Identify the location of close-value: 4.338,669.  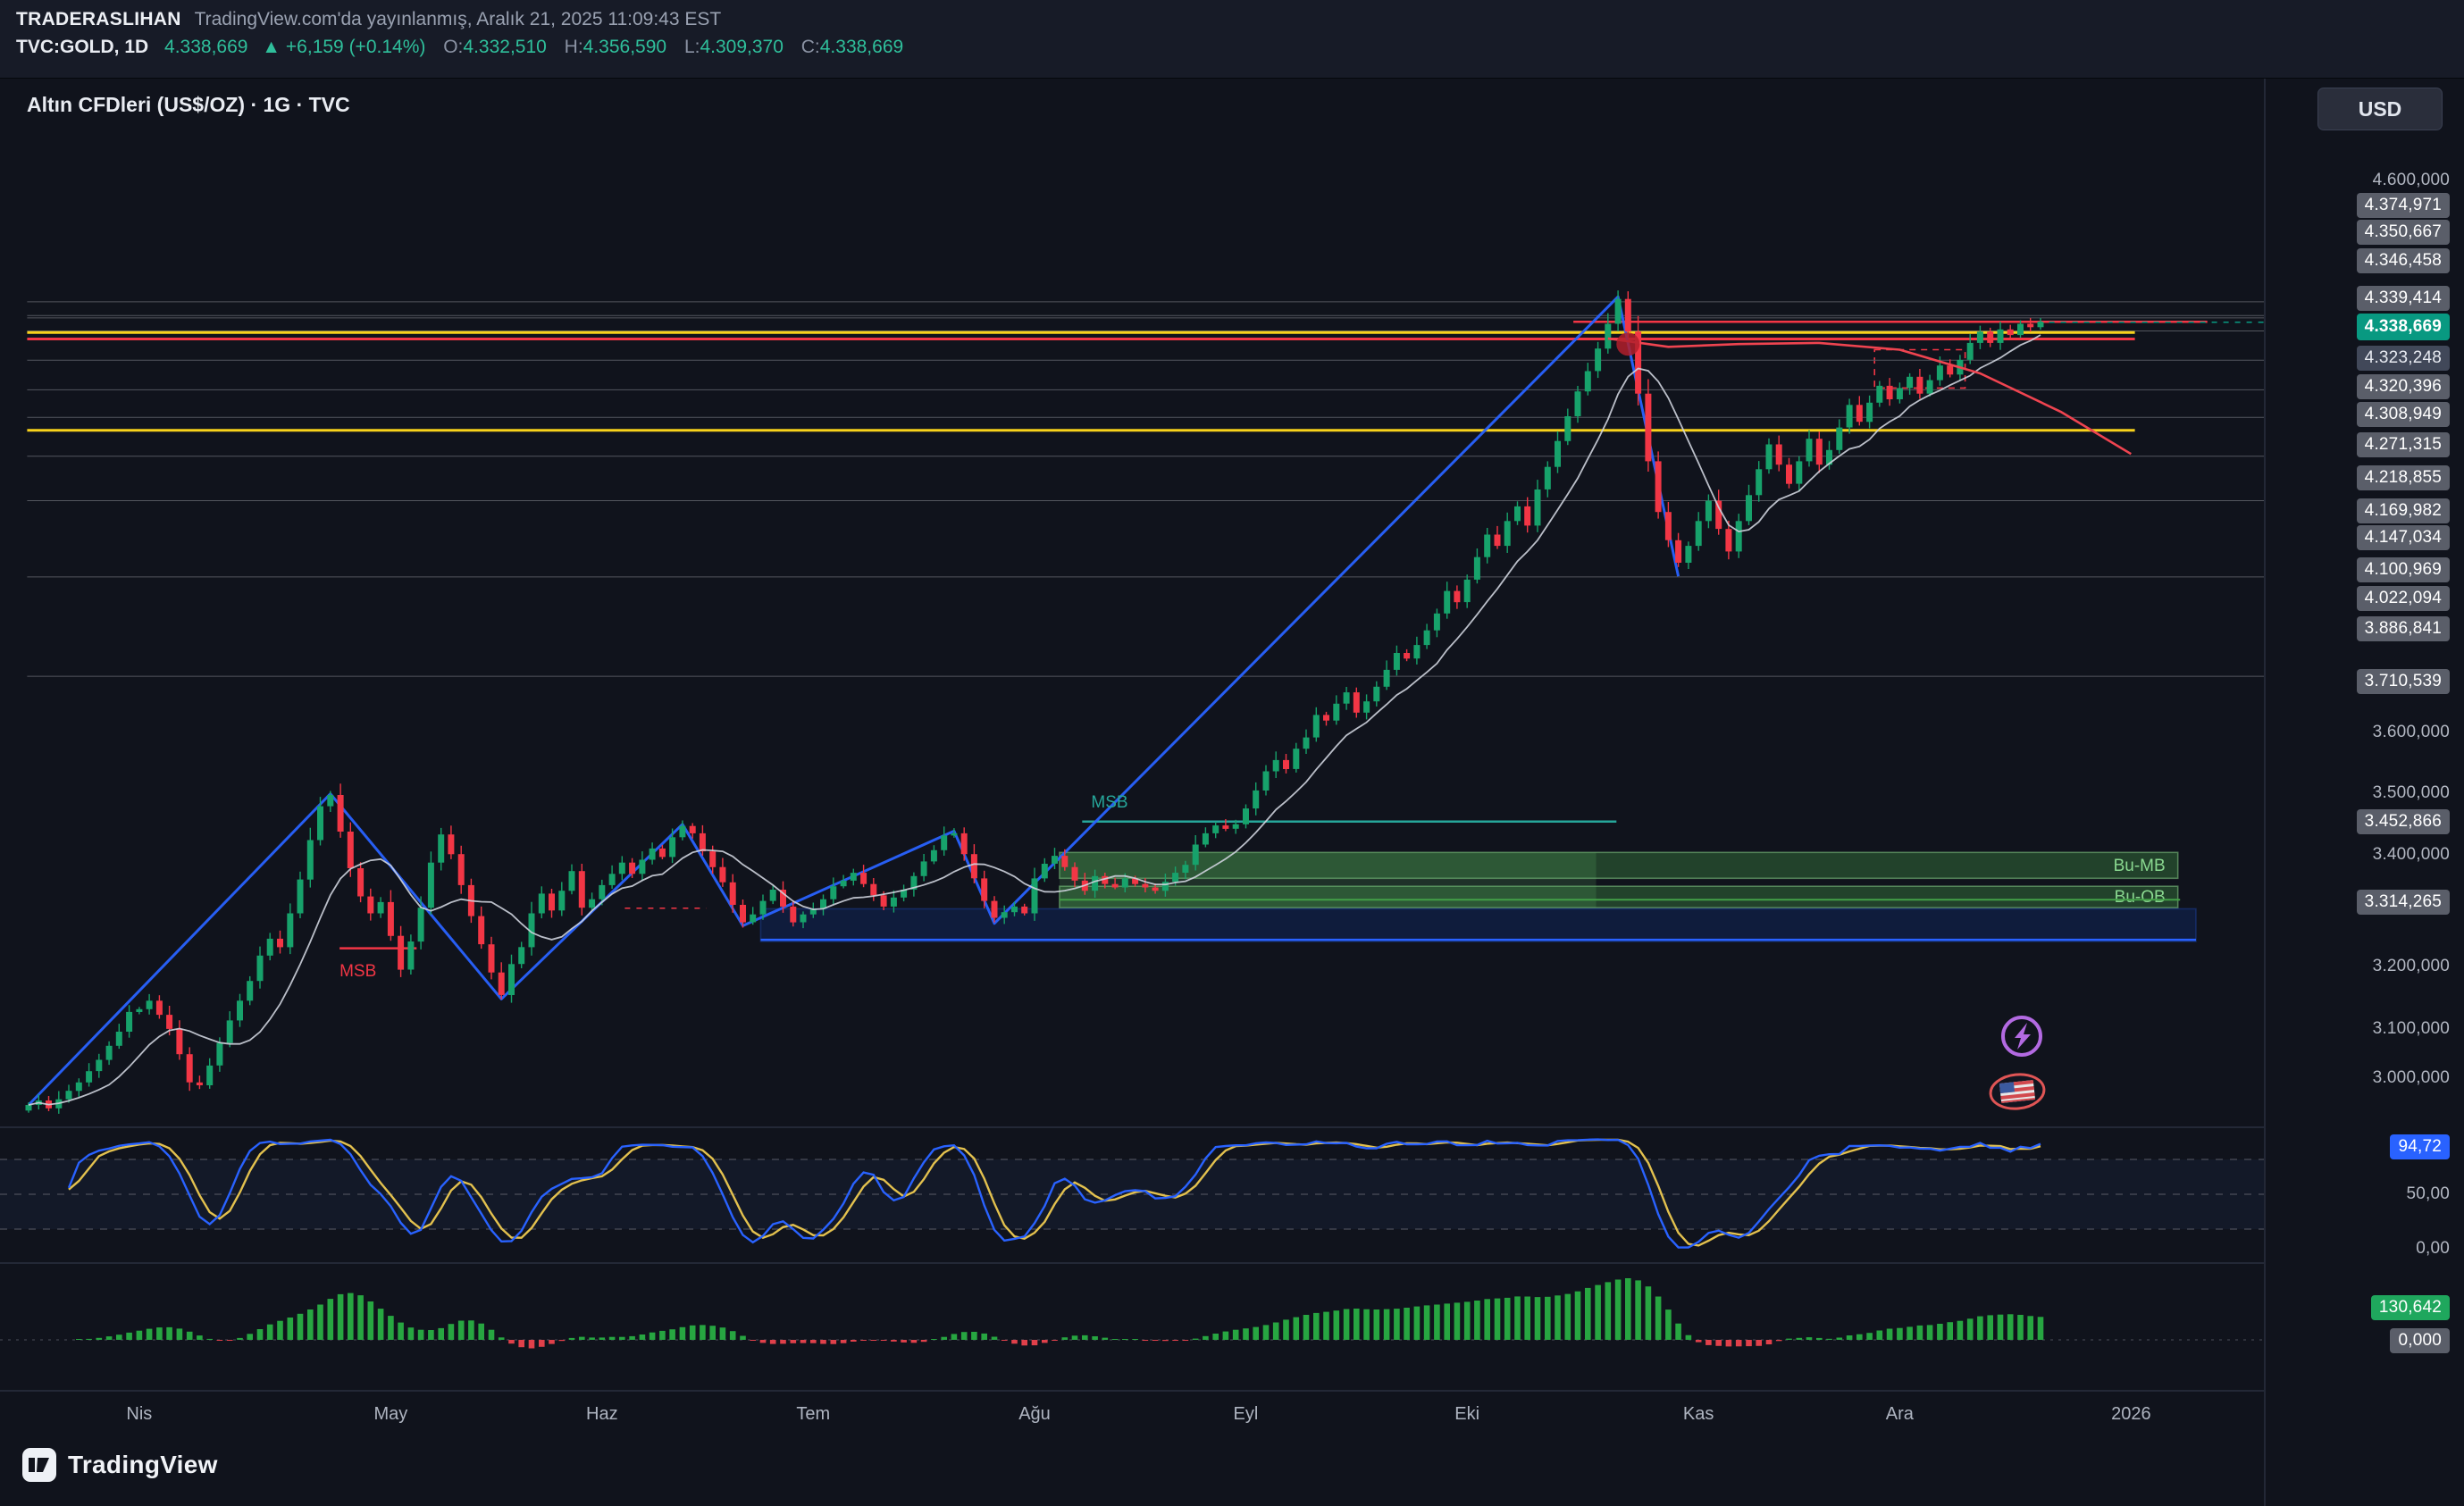
(862, 47).